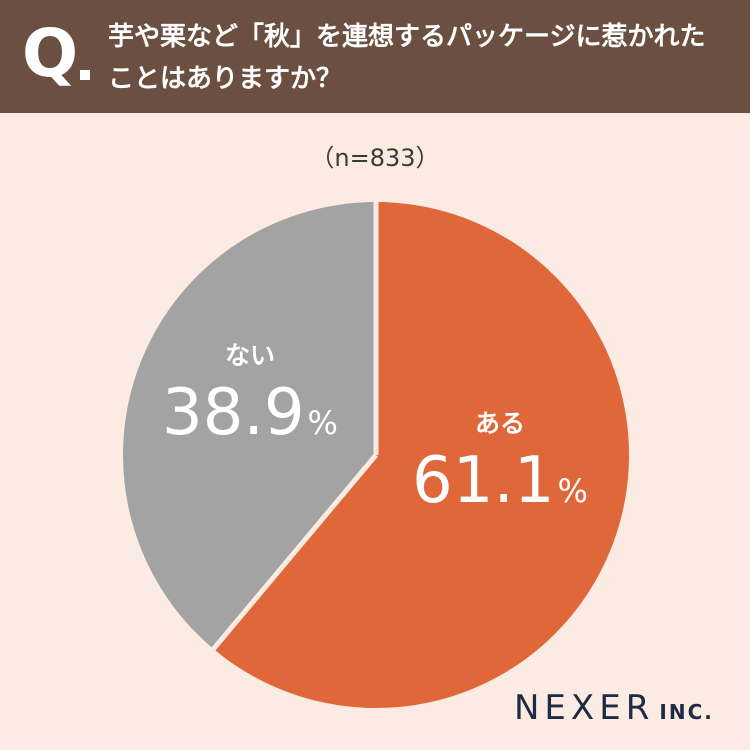  What do you see at coordinates (407, 37) in the screenshot?
I see `question-line-1: 芋や栗など「秋」を連想するパッケージに惹かれた` at bounding box center [407, 37].